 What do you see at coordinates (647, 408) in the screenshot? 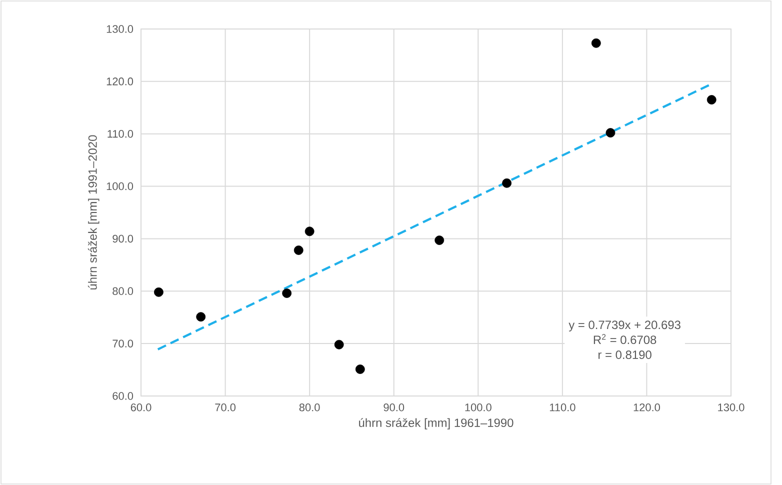
I see `x-tick-label: 120.0` at bounding box center [647, 408].